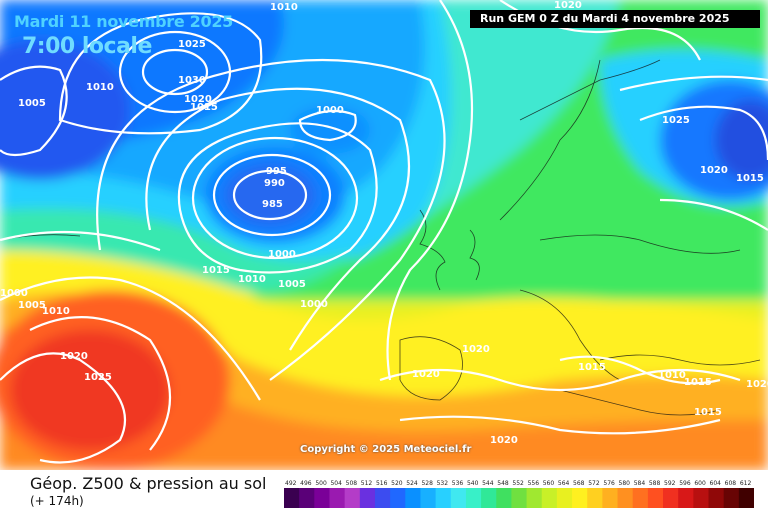 This screenshot has height=512, width=768. What do you see at coordinates (549, 483) in the screenshot?
I see `scale-tick-label: 560` at bounding box center [549, 483].